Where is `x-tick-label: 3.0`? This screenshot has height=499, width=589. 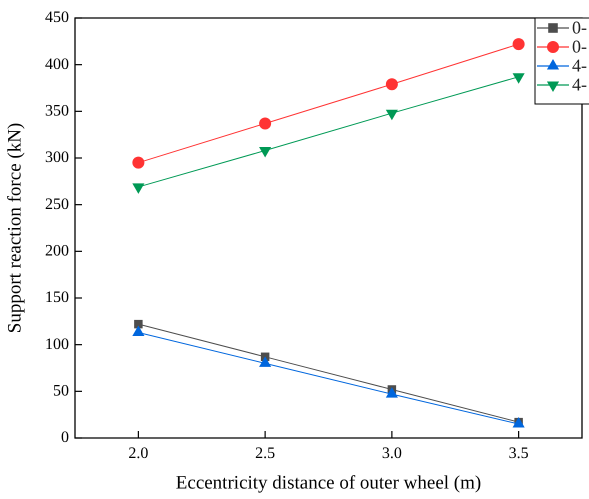 x-tick-label: 3.0 is located at coordinates (392, 453).